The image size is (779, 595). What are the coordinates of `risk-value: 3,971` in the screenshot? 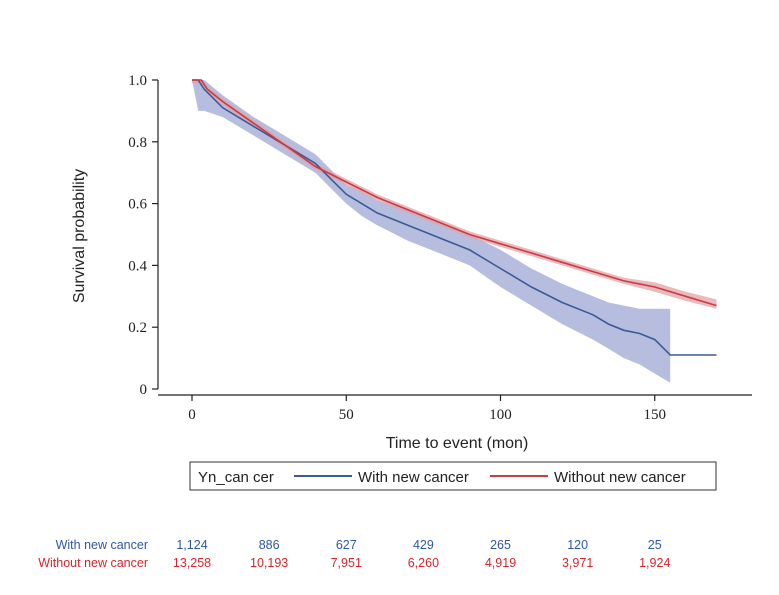 It's located at (577, 563).